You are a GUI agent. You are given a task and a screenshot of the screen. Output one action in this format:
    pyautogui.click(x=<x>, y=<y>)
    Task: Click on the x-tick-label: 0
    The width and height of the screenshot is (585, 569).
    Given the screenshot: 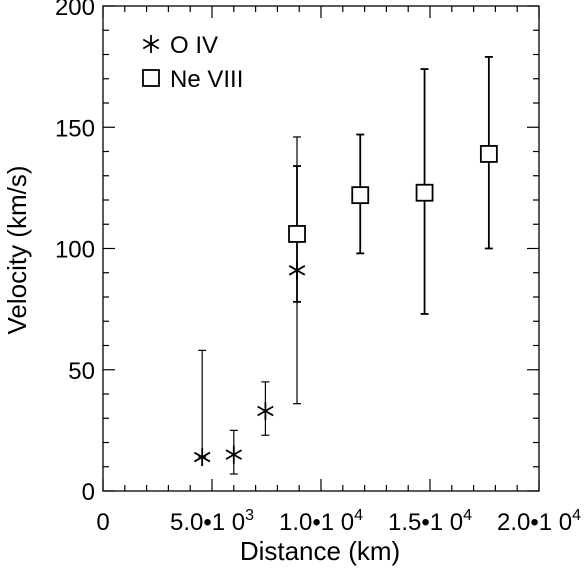 What is the action you would take?
    pyautogui.click(x=102, y=522)
    